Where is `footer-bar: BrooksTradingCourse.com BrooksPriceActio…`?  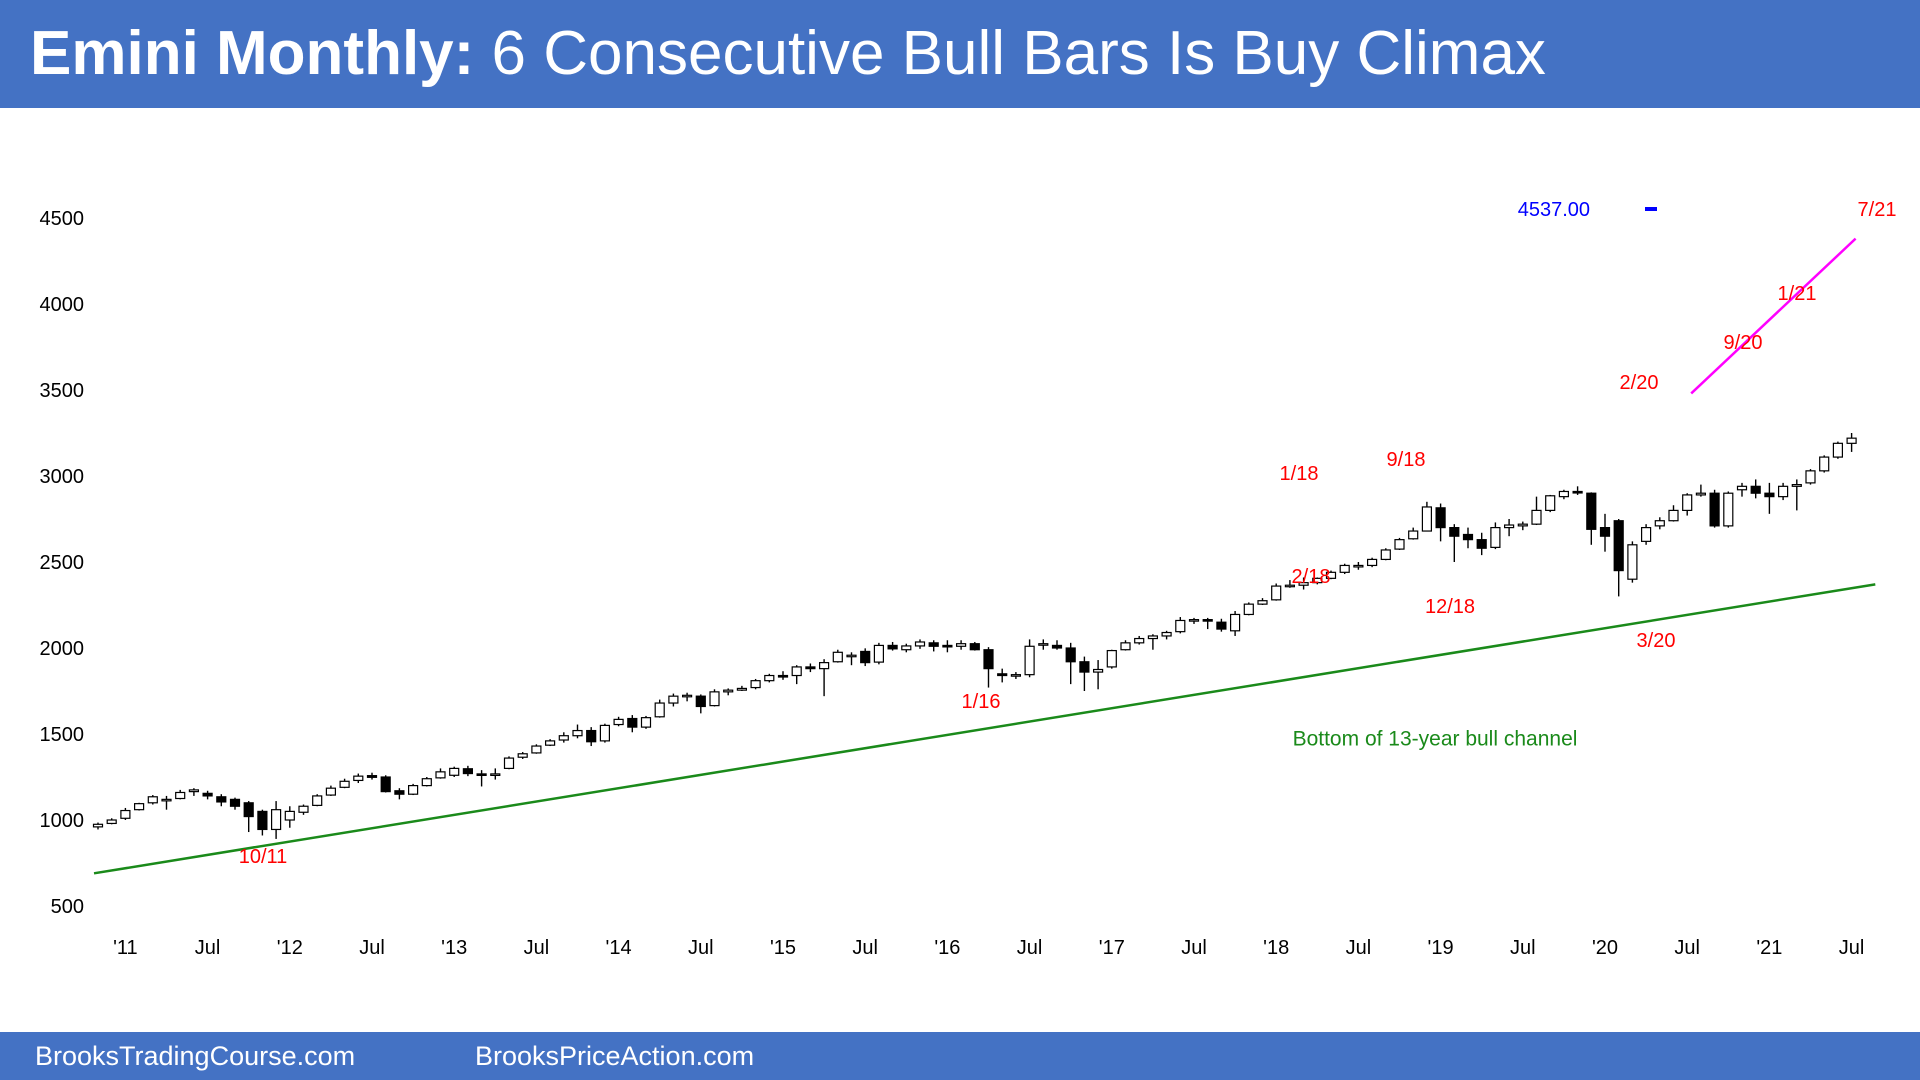 footer-bar: BrooksTradingCourse.com BrooksPriceActio… is located at coordinates (960, 1056).